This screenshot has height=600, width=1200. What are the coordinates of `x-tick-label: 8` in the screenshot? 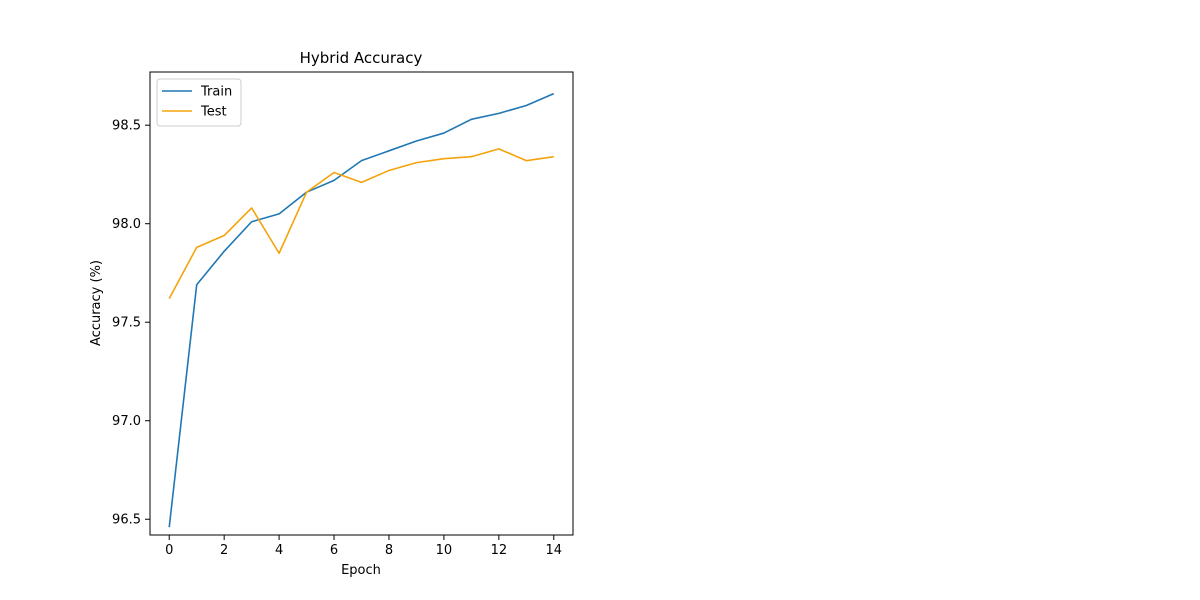 It's located at (389, 550).